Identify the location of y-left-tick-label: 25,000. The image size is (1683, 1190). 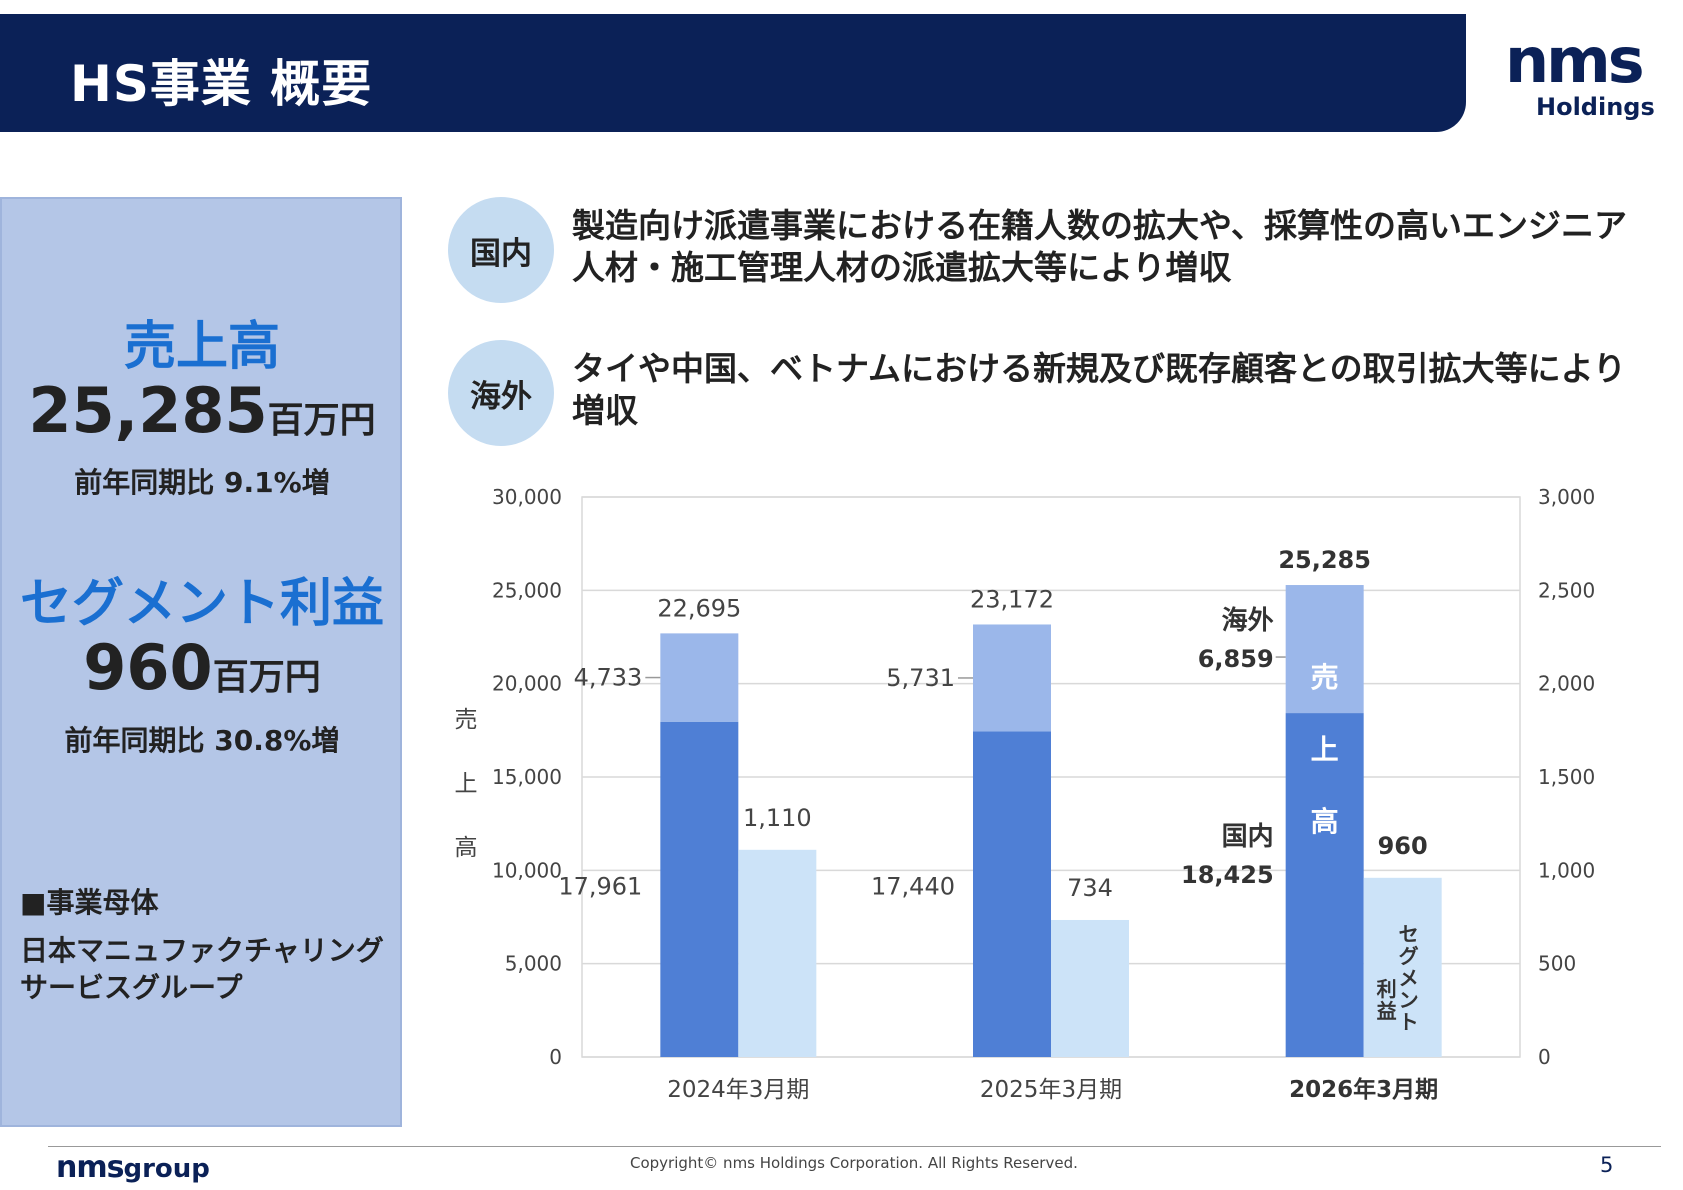
(527, 590).